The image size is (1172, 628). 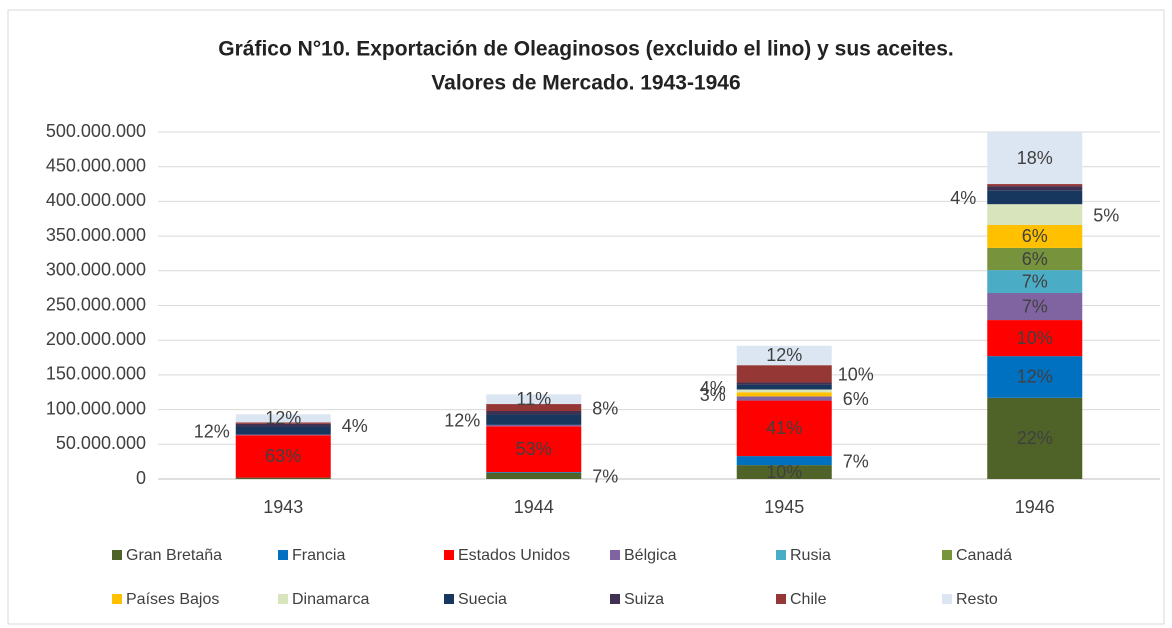 I want to click on data-label: 18%, so click(x=1035, y=158).